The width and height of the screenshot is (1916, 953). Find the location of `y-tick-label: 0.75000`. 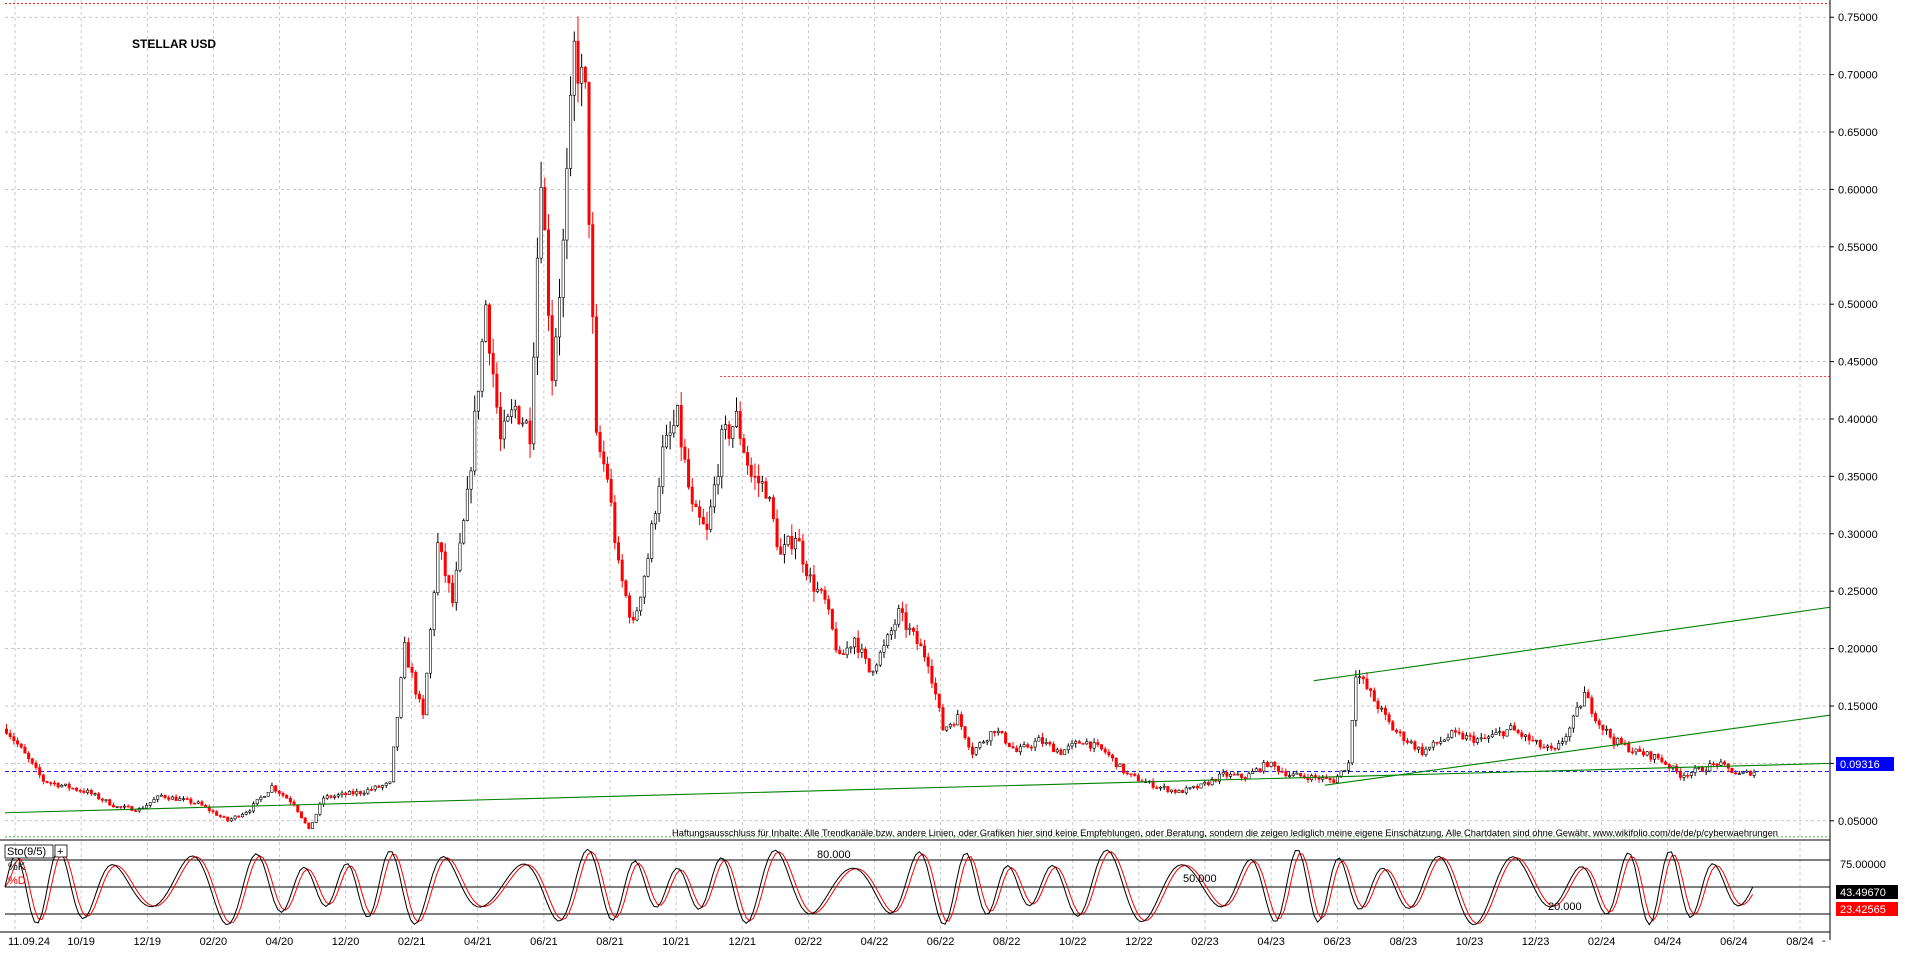

y-tick-label: 0.75000 is located at coordinates (1858, 18).